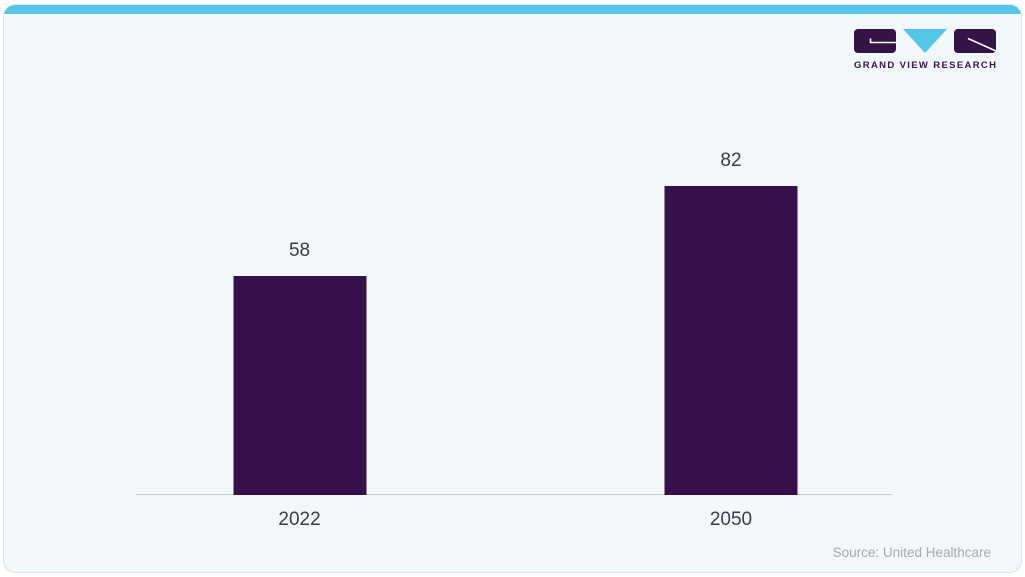 The height and width of the screenshot is (577, 1025). I want to click on gvr-logo: GRAND VIEW RESEARCH, so click(925, 50).